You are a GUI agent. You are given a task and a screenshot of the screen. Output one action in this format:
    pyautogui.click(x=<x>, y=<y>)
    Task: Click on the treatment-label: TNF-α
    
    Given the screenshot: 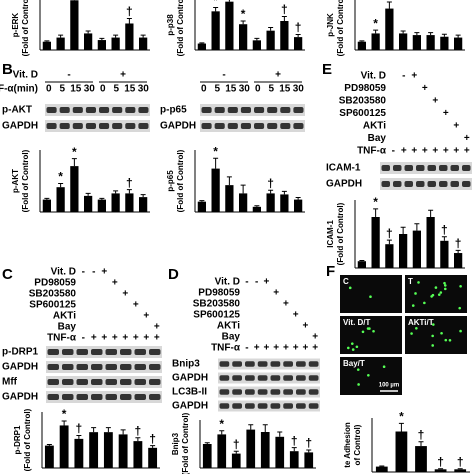 What is the action you would take?
    pyautogui.click(x=372, y=151)
    